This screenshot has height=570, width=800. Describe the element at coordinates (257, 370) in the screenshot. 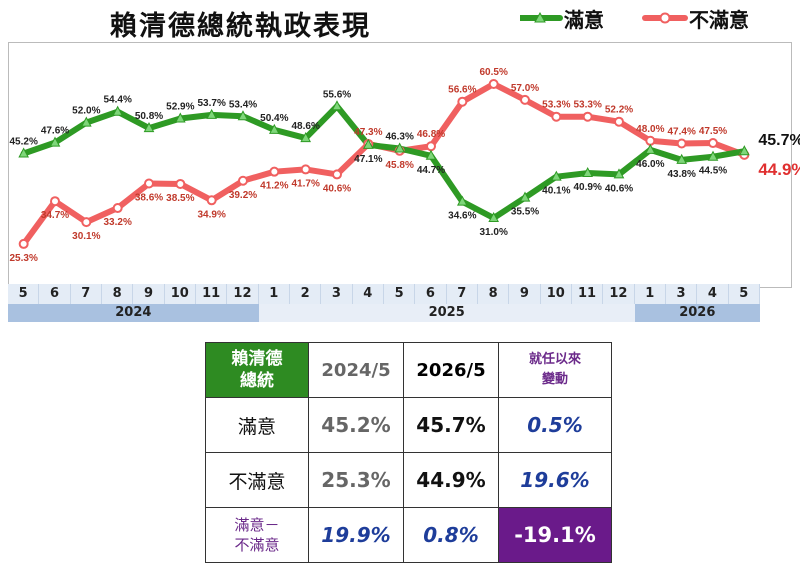

I see `table-corner-cell: 賴清德 總統` at that location.